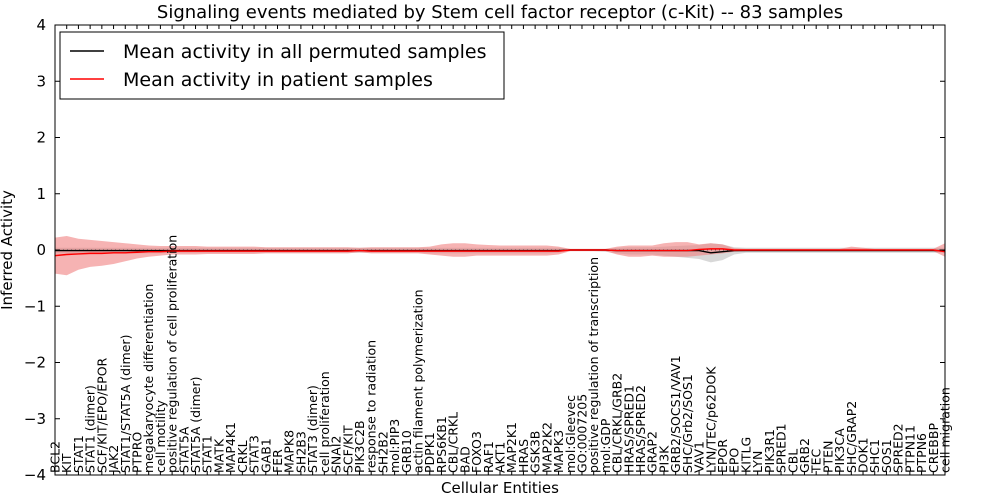  I want to click on legend-label-1: Mean activity in patient samples, so click(278, 80).